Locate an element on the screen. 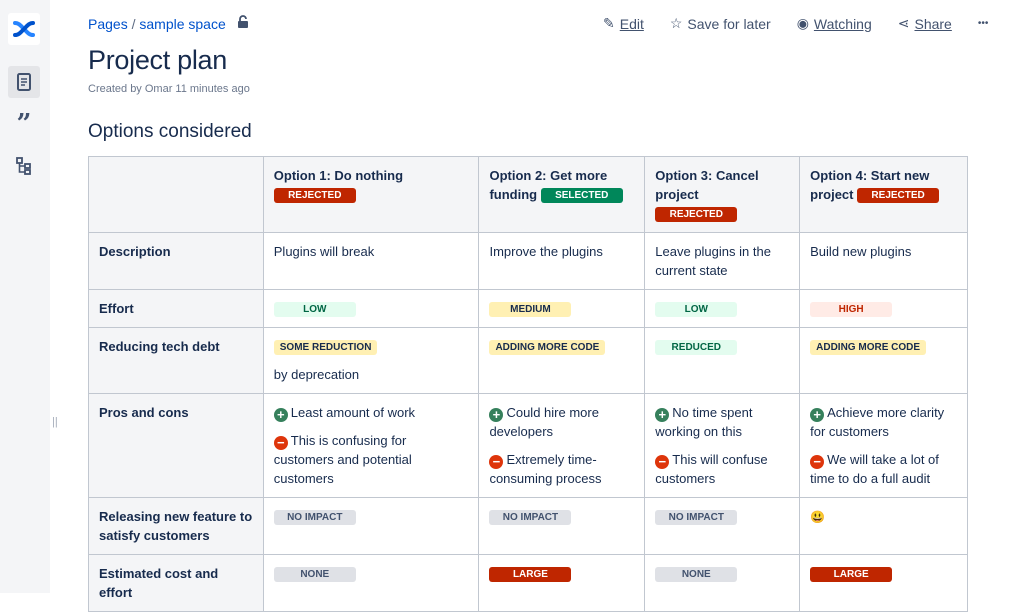 The height and width of the screenshot is (612, 1021). cell-note: by deprecation is located at coordinates (316, 374).